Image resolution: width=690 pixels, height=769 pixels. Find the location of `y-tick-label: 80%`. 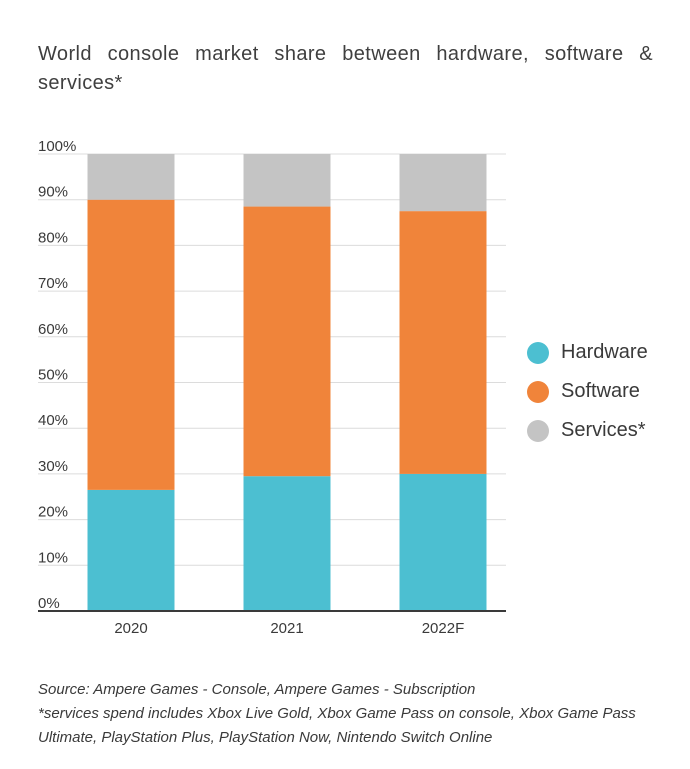

y-tick-label: 80% is located at coordinates (53, 237).